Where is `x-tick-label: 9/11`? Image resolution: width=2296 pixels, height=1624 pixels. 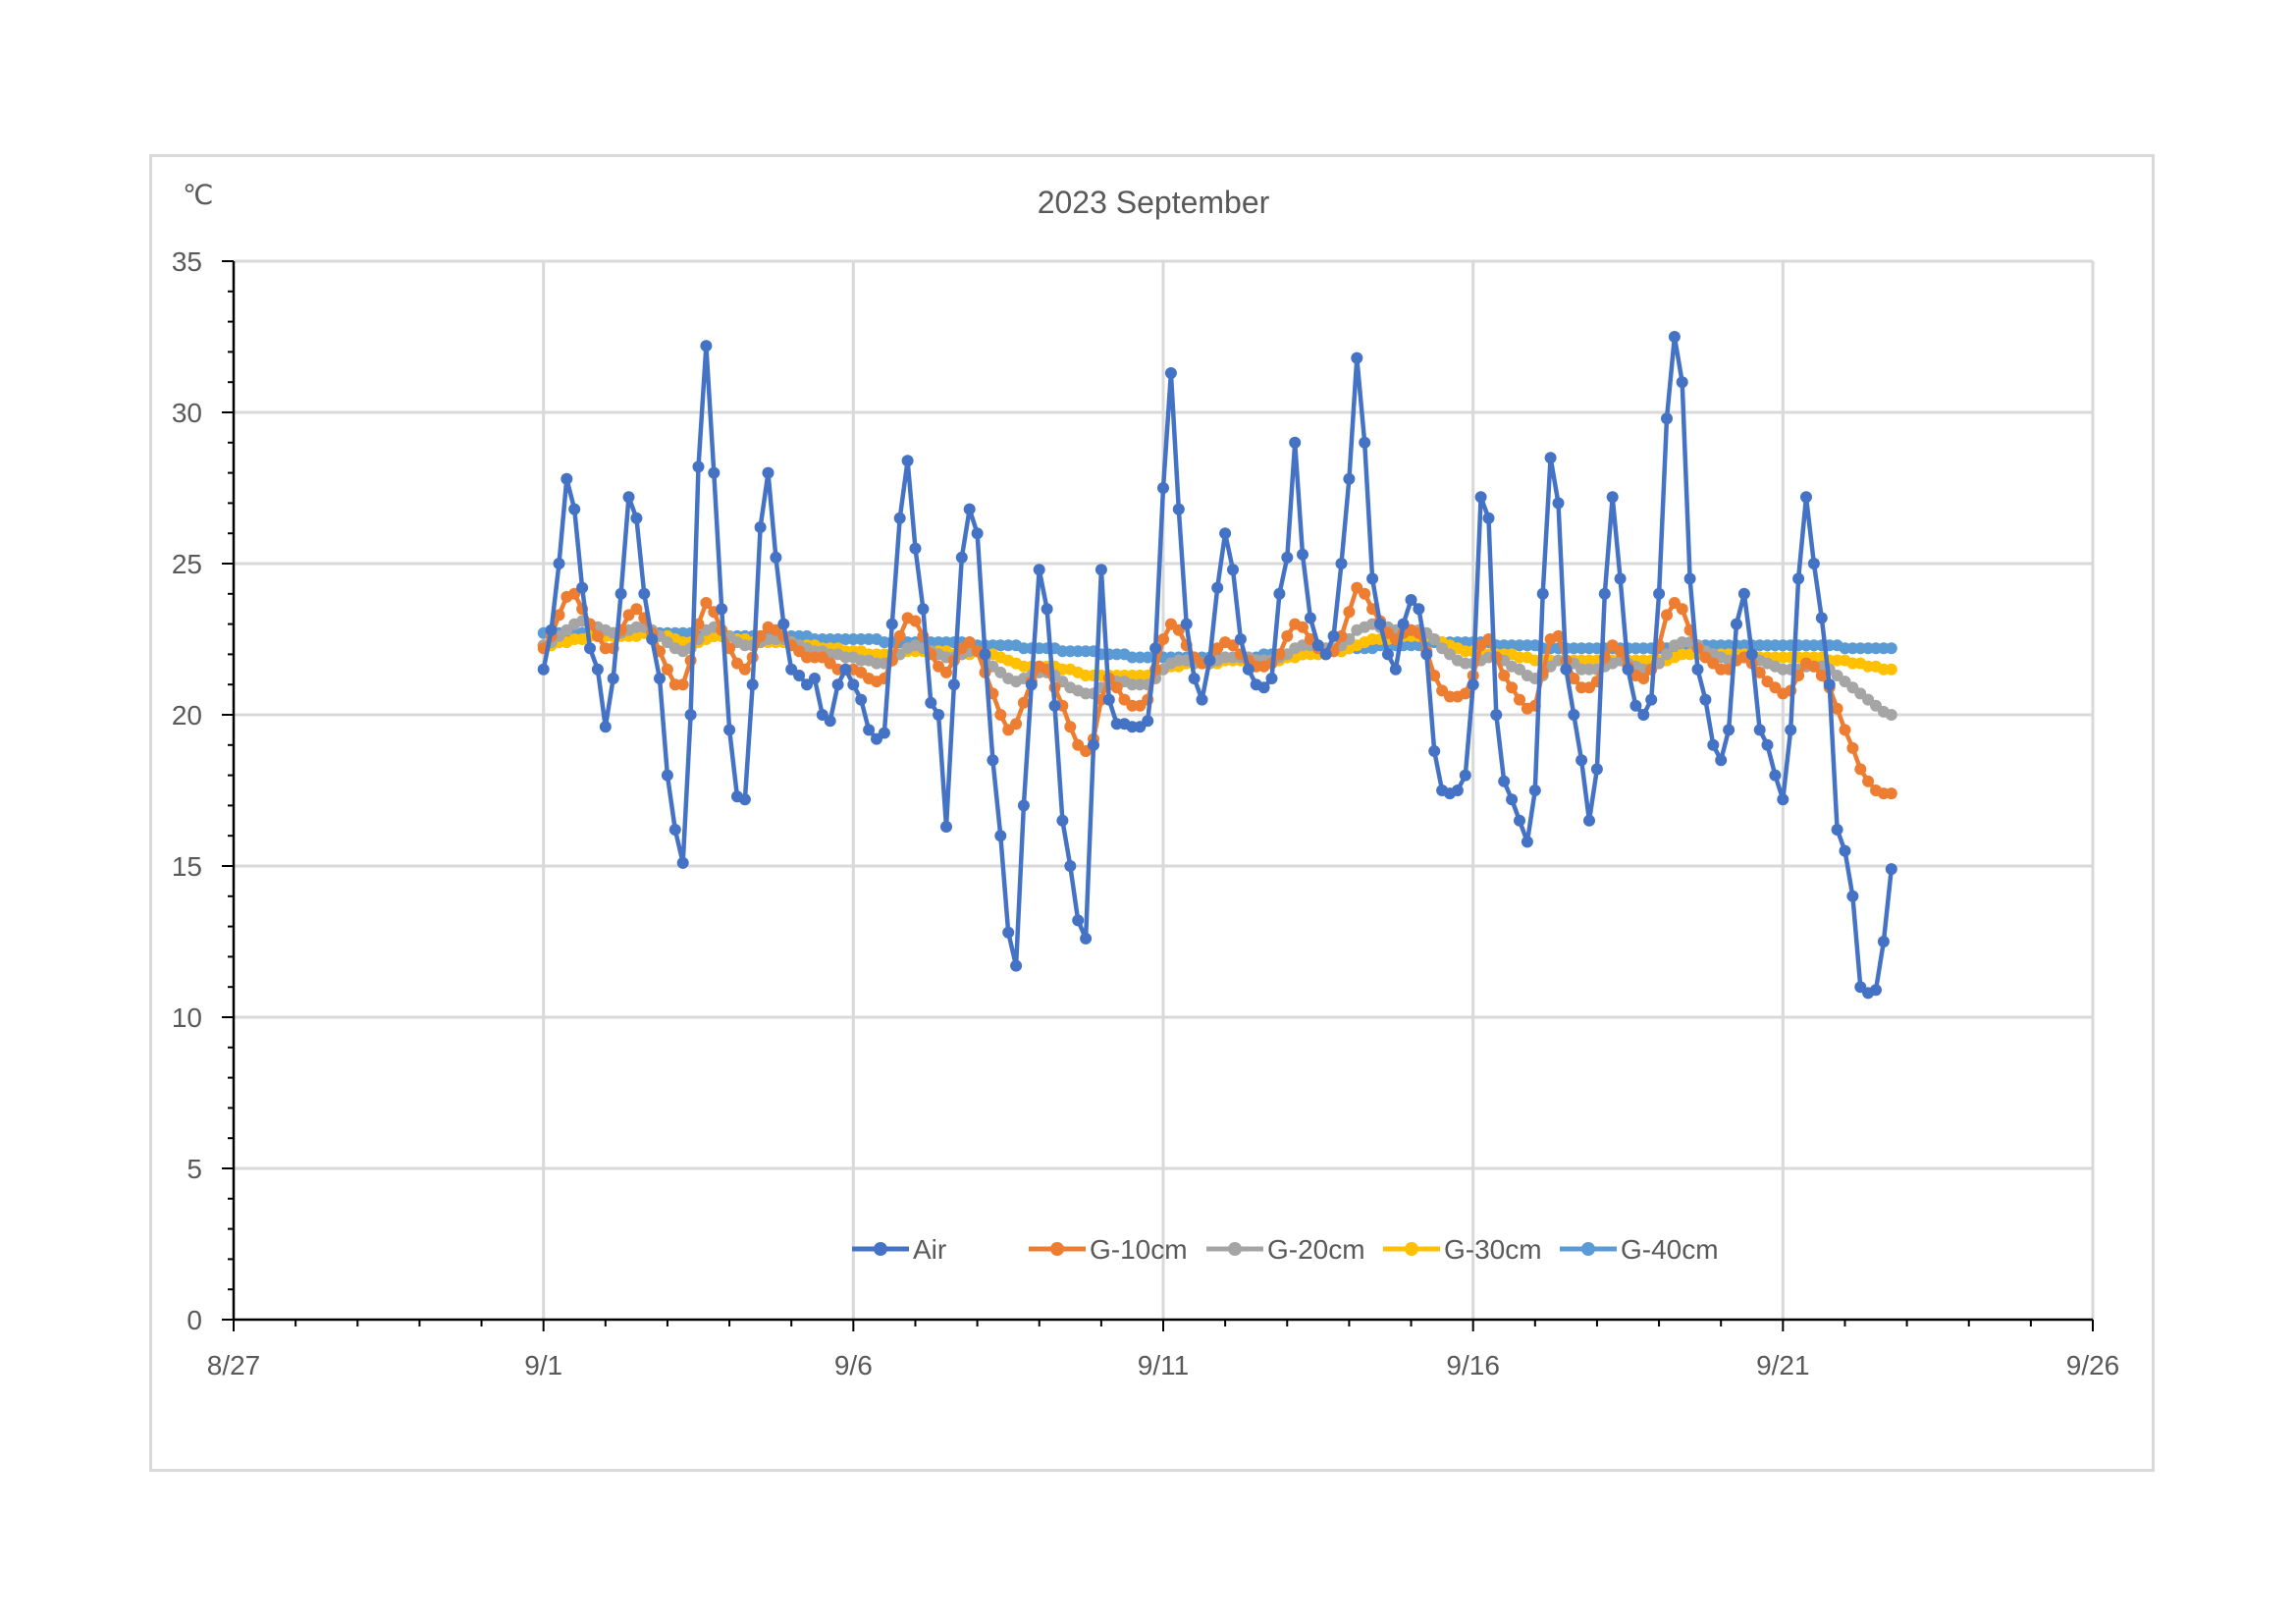
x-tick-label: 9/11 is located at coordinates (1163, 1365).